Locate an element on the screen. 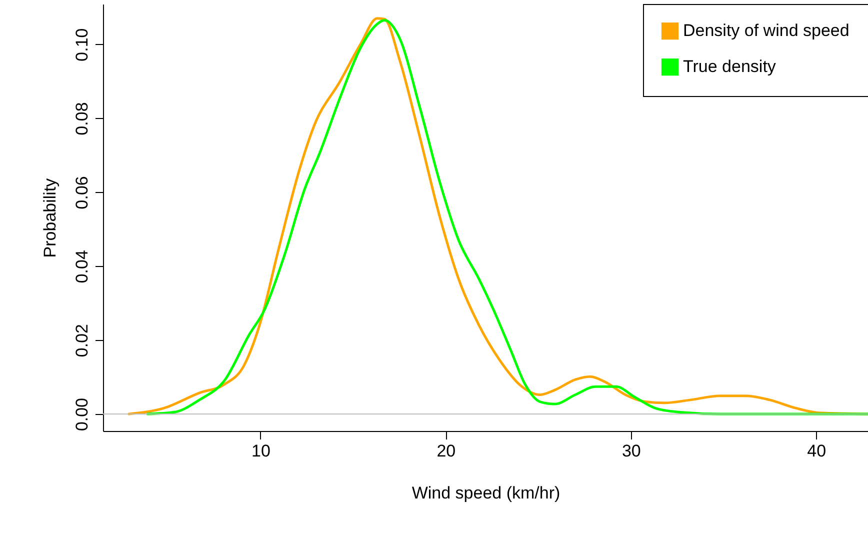  y-tick-label: 0.00 is located at coordinates (82, 415).